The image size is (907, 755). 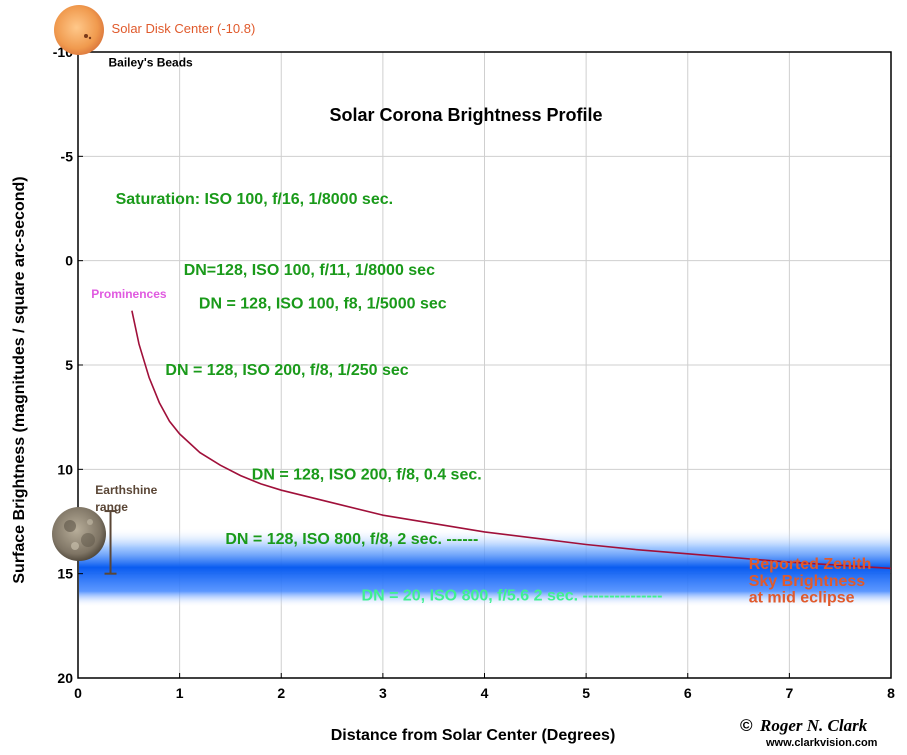 What do you see at coordinates (473, 735) in the screenshot?
I see `x-axis-label: Distance from Solar Center (Degrees)` at bounding box center [473, 735].